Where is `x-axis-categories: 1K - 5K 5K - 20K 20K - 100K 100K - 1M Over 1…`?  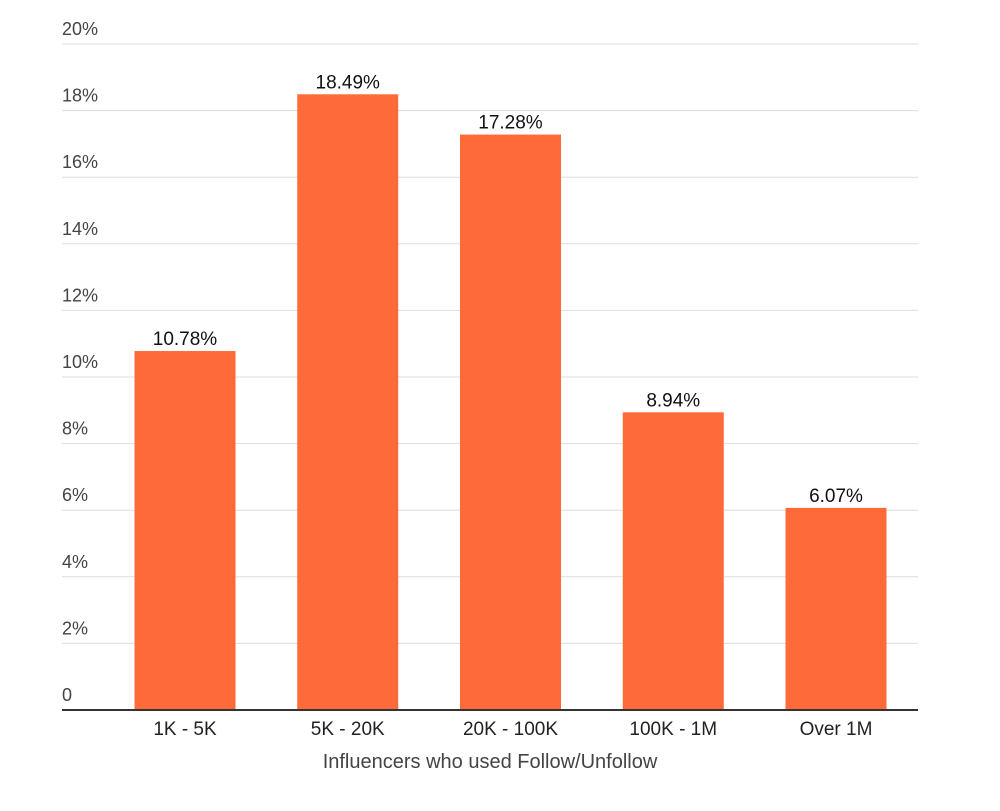
x-axis-categories: 1K - 5K 5K - 20K 20K - 100K 100K - 1M Over 1… is located at coordinates (512, 729).